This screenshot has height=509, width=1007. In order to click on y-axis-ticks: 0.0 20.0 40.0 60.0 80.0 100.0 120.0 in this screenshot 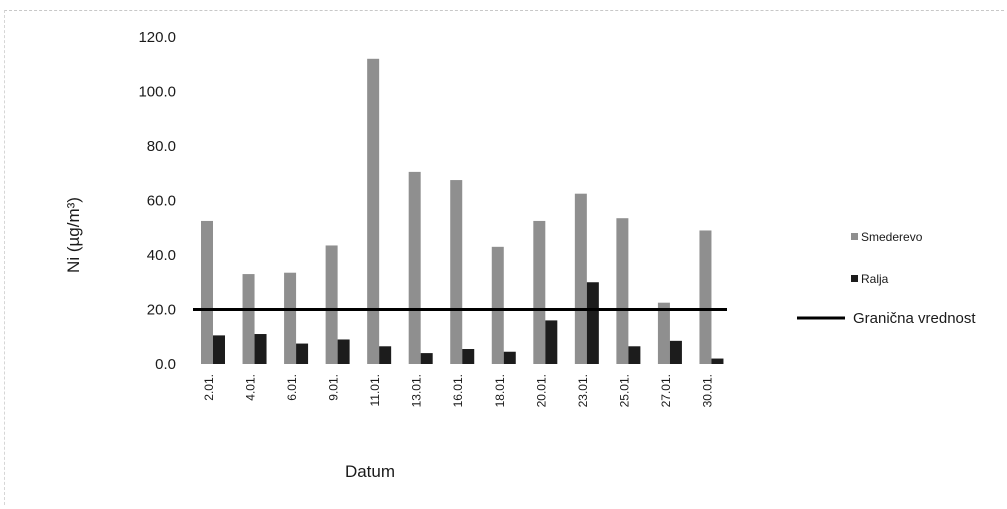, I will do `click(157, 201)`.